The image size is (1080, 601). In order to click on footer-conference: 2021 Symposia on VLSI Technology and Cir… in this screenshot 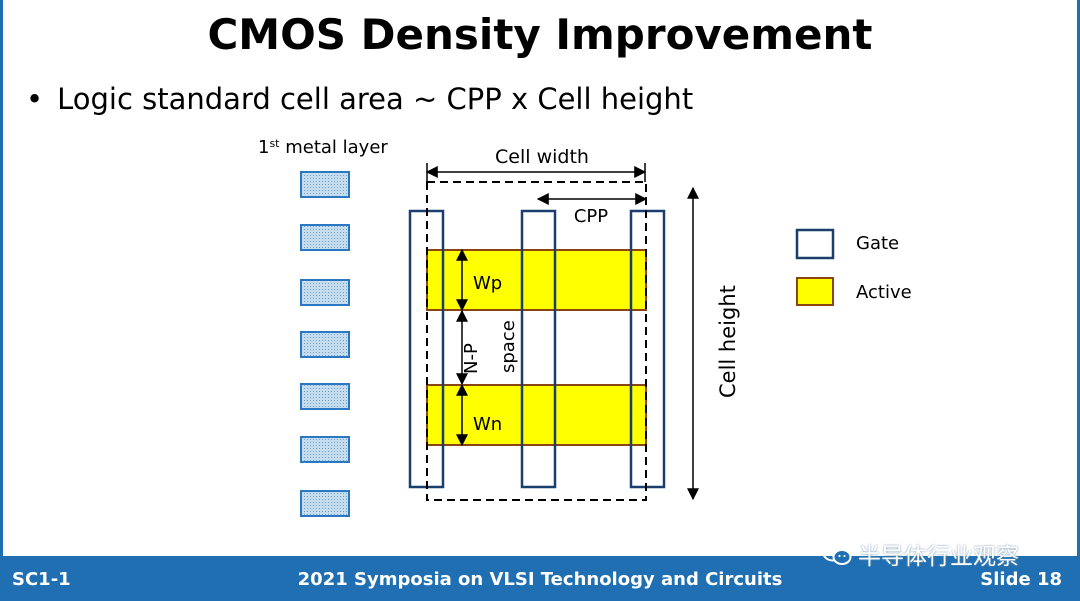, I will do `click(540, 579)`.